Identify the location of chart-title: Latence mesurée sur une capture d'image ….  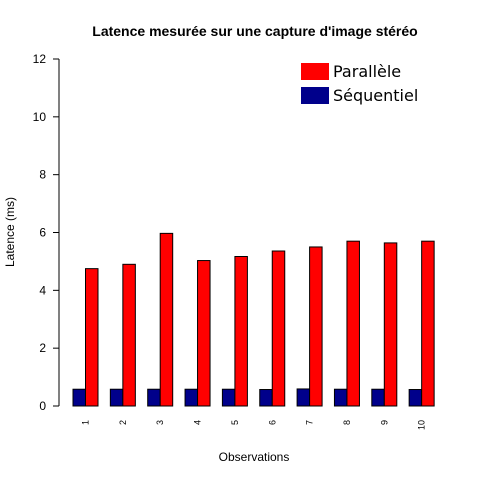
(254, 31).